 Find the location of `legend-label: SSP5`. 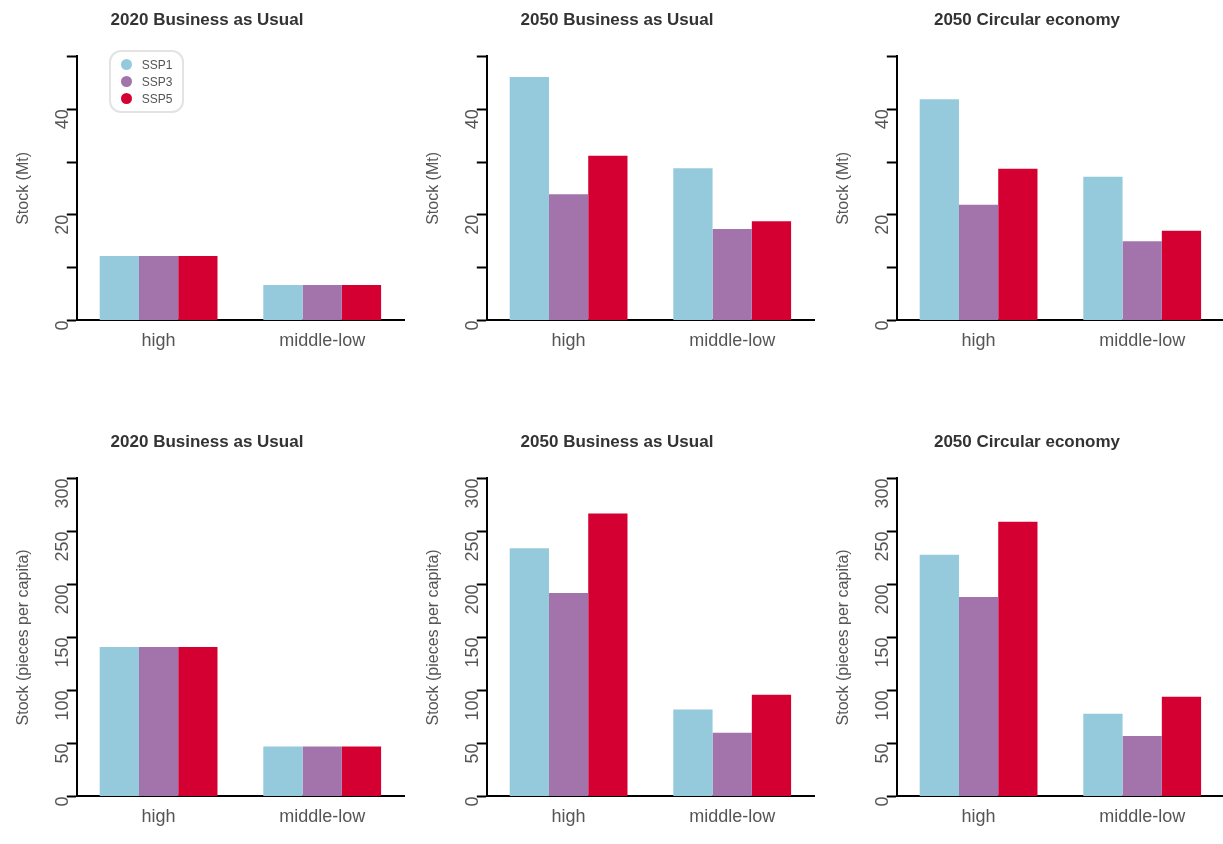

legend-label: SSP5 is located at coordinates (157, 98).